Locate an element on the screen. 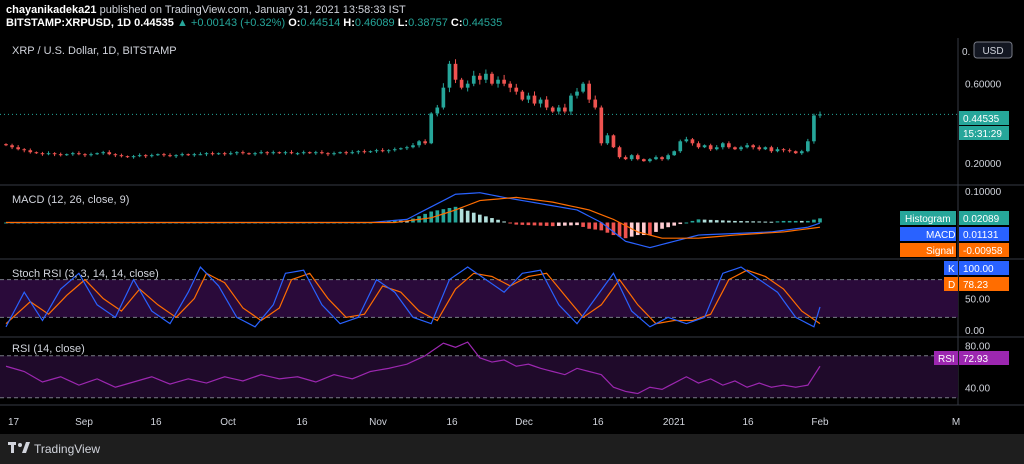 This screenshot has height=464, width=1024. macd-legend-histogram: Histogram 0.02089 is located at coordinates (954, 218).